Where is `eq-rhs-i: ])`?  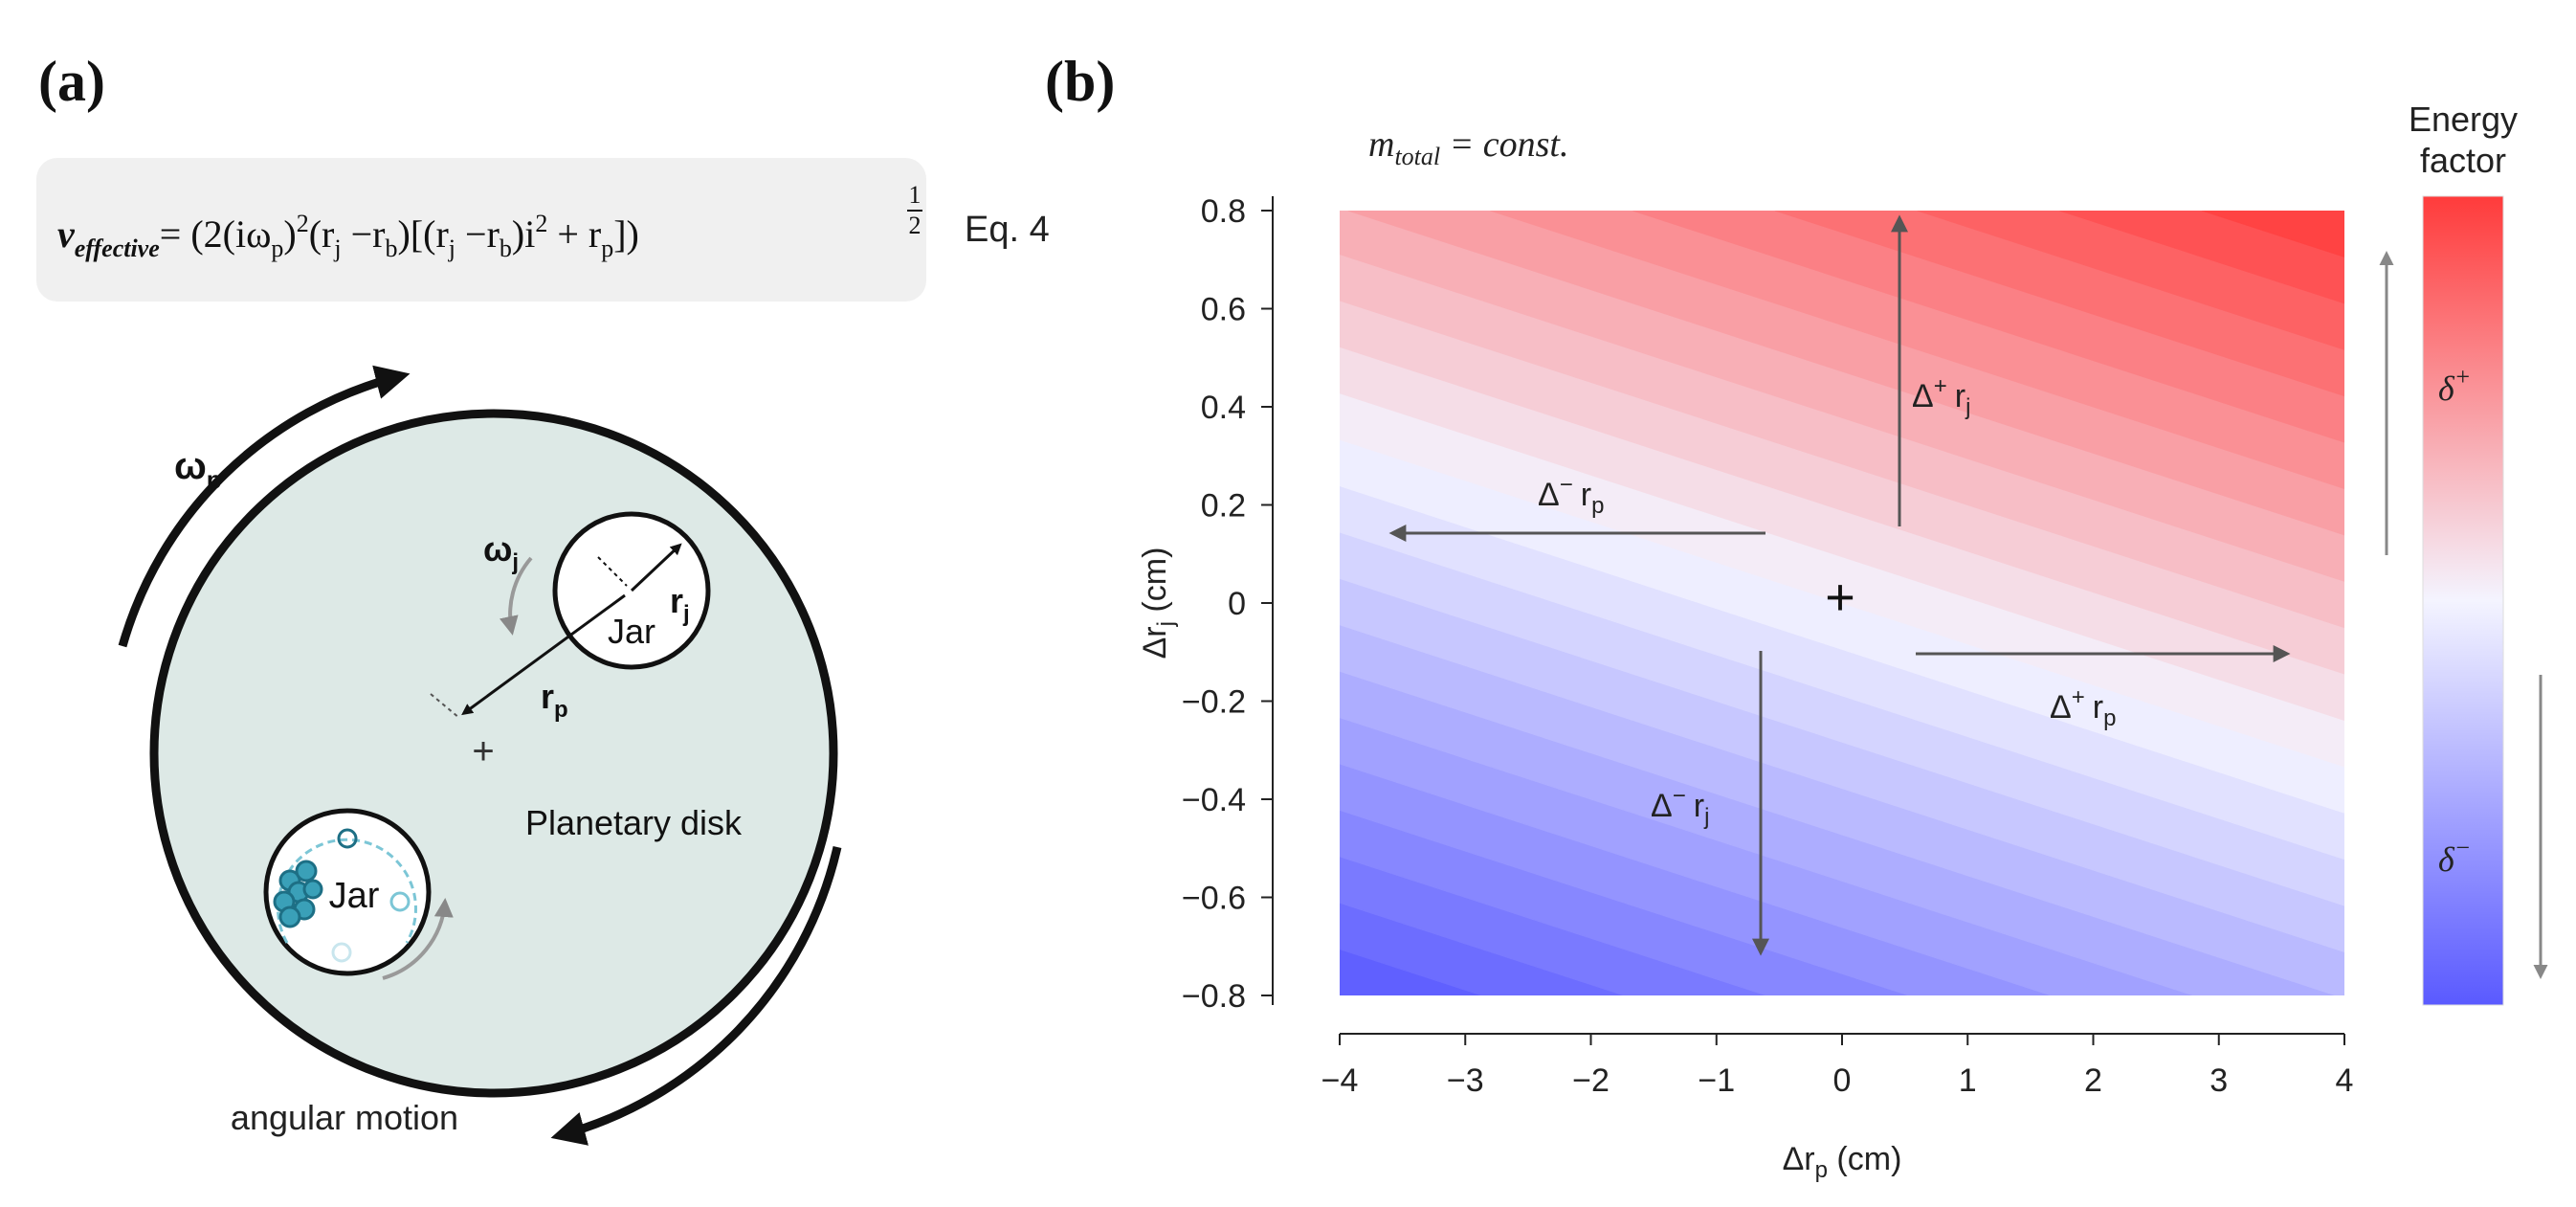
eq-rhs-i: ]) is located at coordinates (626, 234).